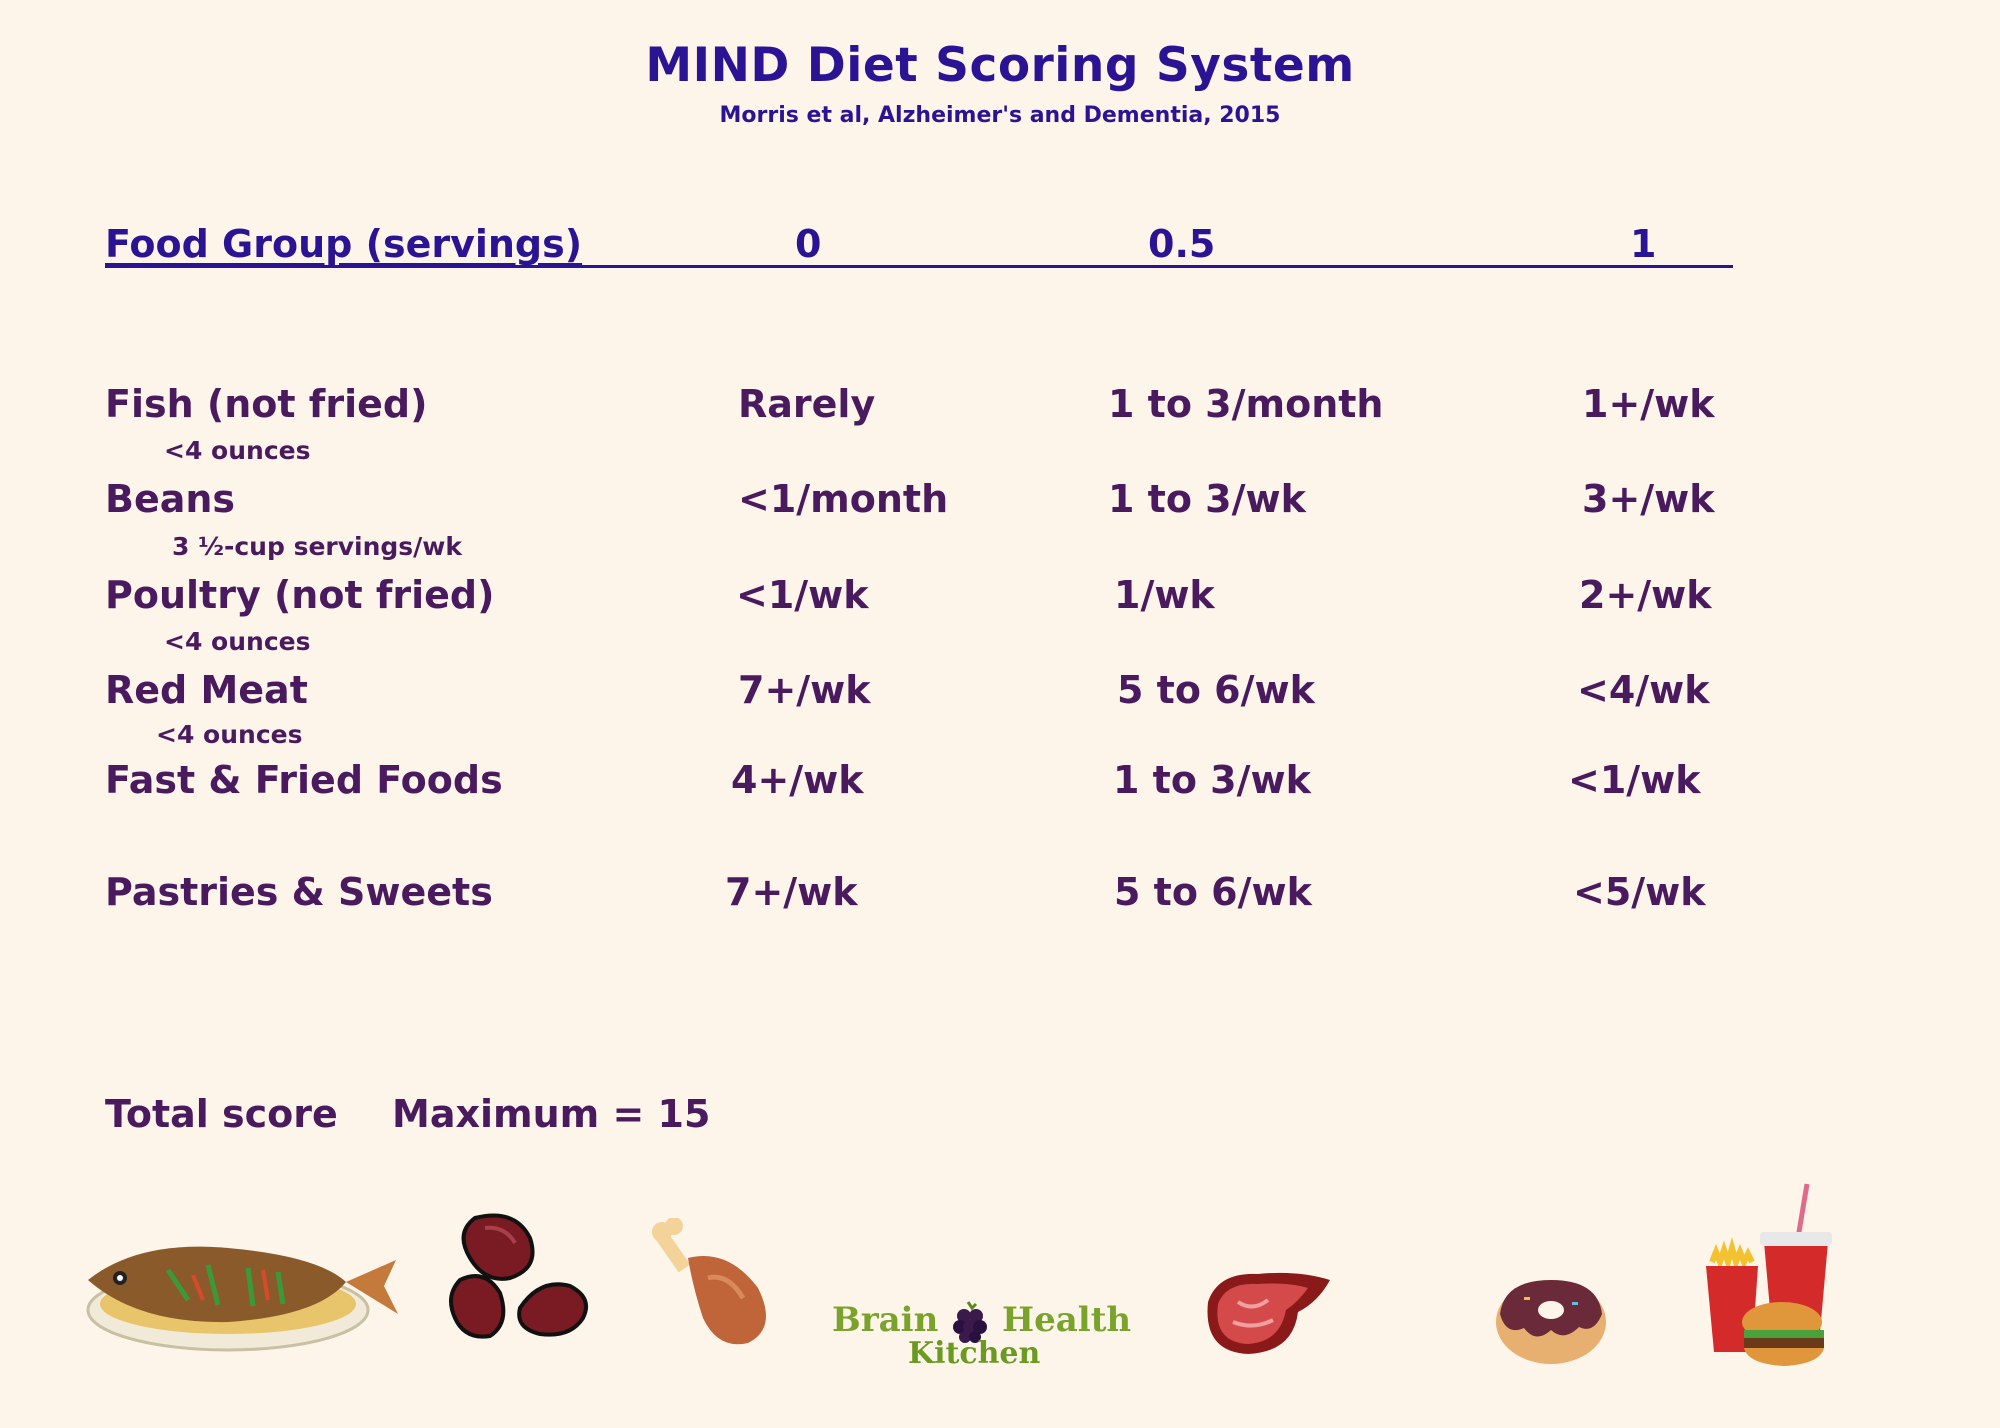 The image size is (2000, 1428). I want to click on cell-poultry-1: 2+/wk, so click(1645, 595).